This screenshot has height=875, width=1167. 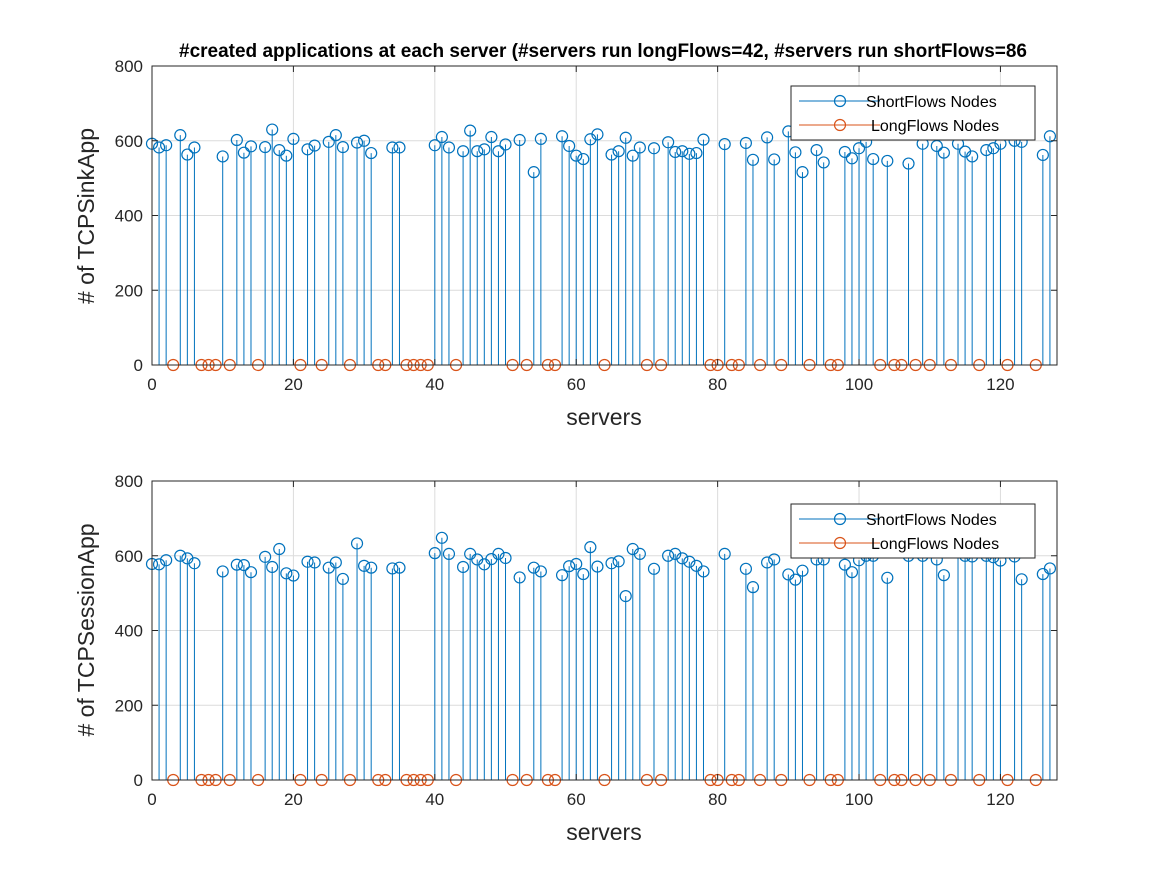 I want to click on legend-short-label: ShortFlows Nodes, so click(x=931, y=520).